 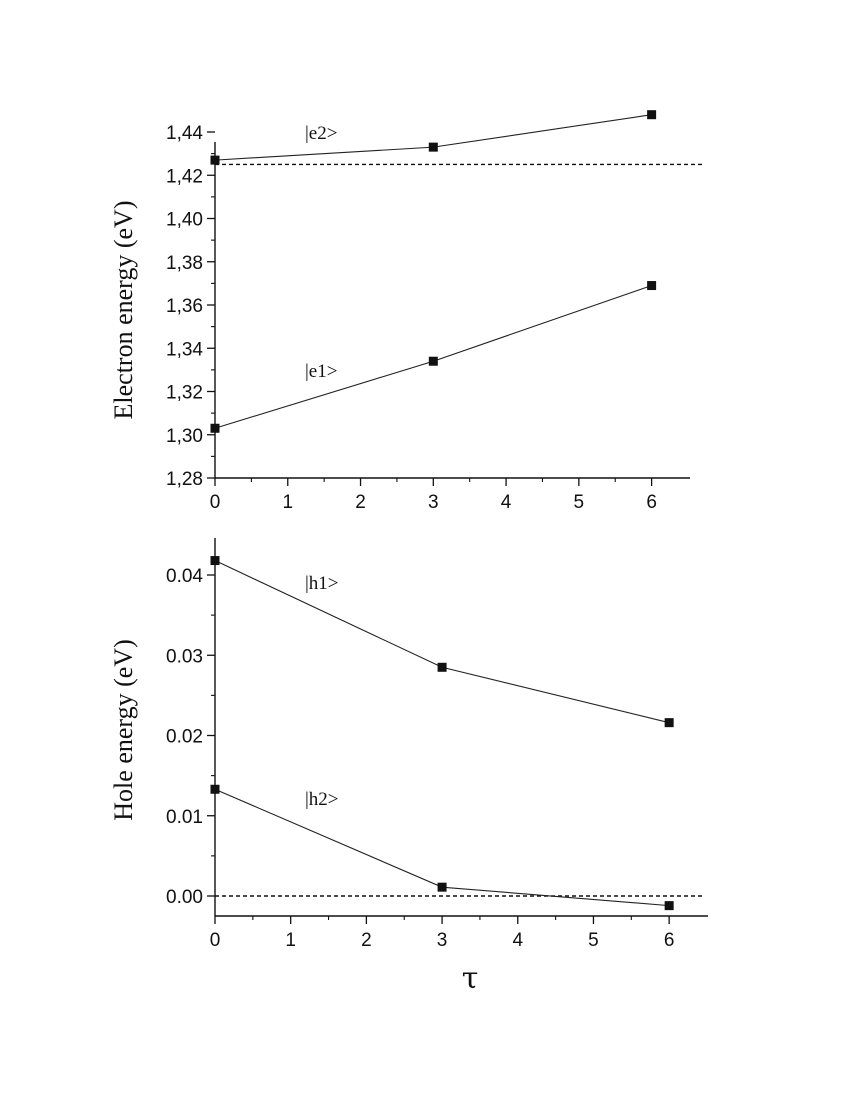 What do you see at coordinates (517, 940) in the screenshot?
I see `hole-x-tick-label: 4` at bounding box center [517, 940].